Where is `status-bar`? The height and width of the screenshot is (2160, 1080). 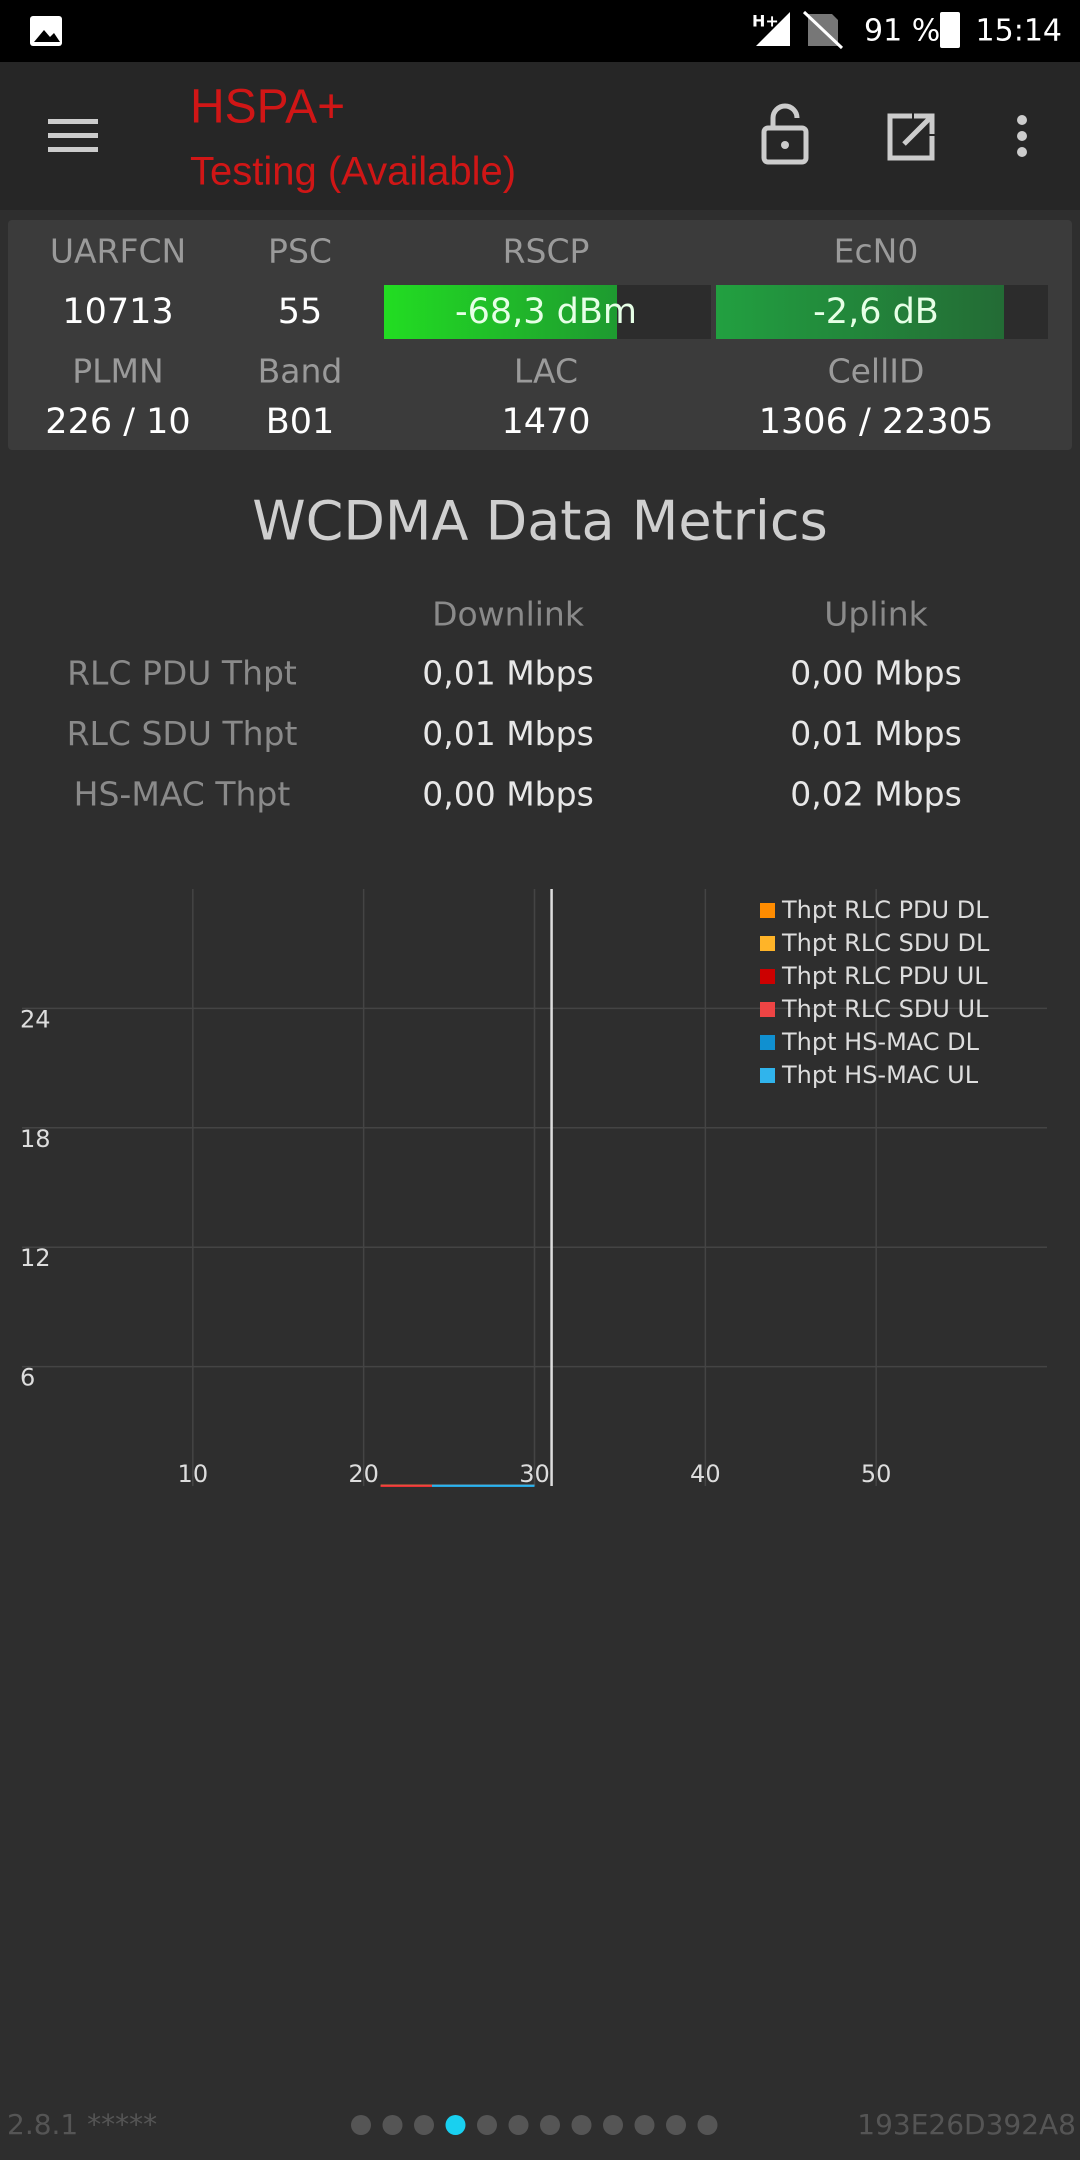 status-bar is located at coordinates (540, 31).